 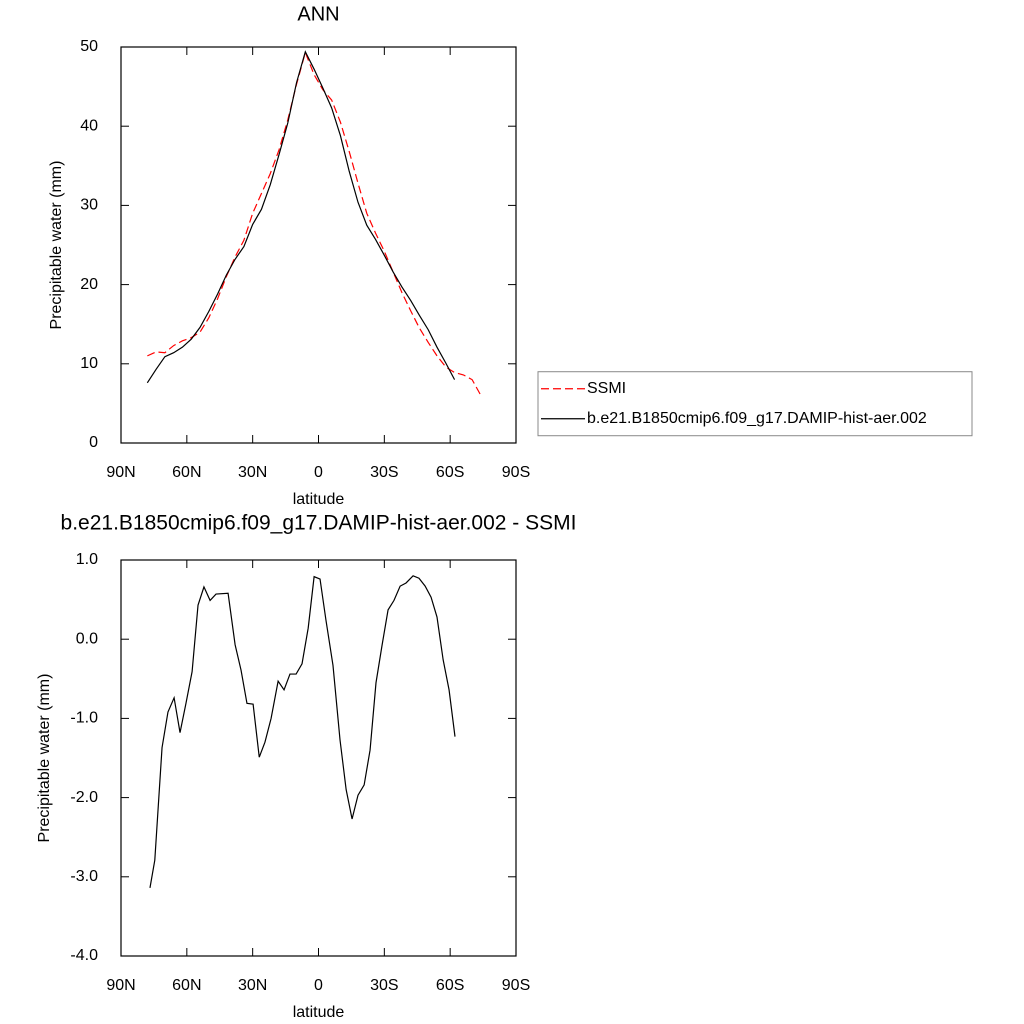 I want to click on y-tick-label: 40, so click(x=89, y=125).